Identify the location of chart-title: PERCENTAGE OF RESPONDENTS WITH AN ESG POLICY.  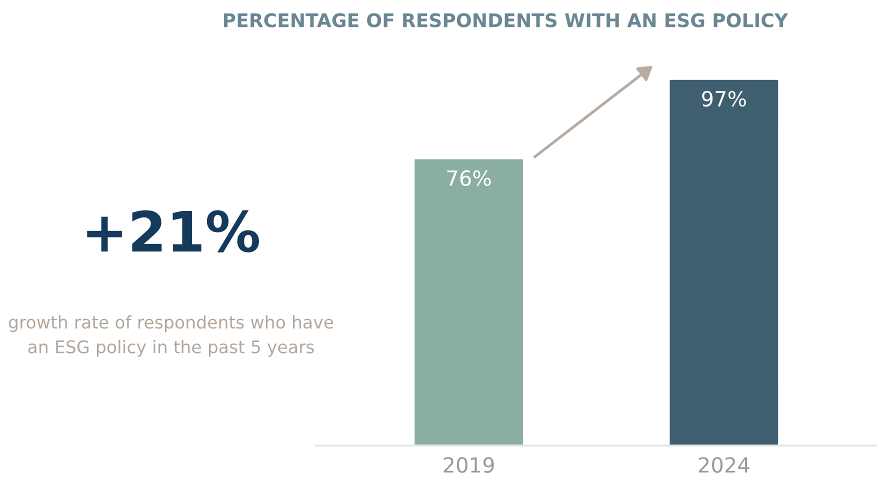
(506, 20).